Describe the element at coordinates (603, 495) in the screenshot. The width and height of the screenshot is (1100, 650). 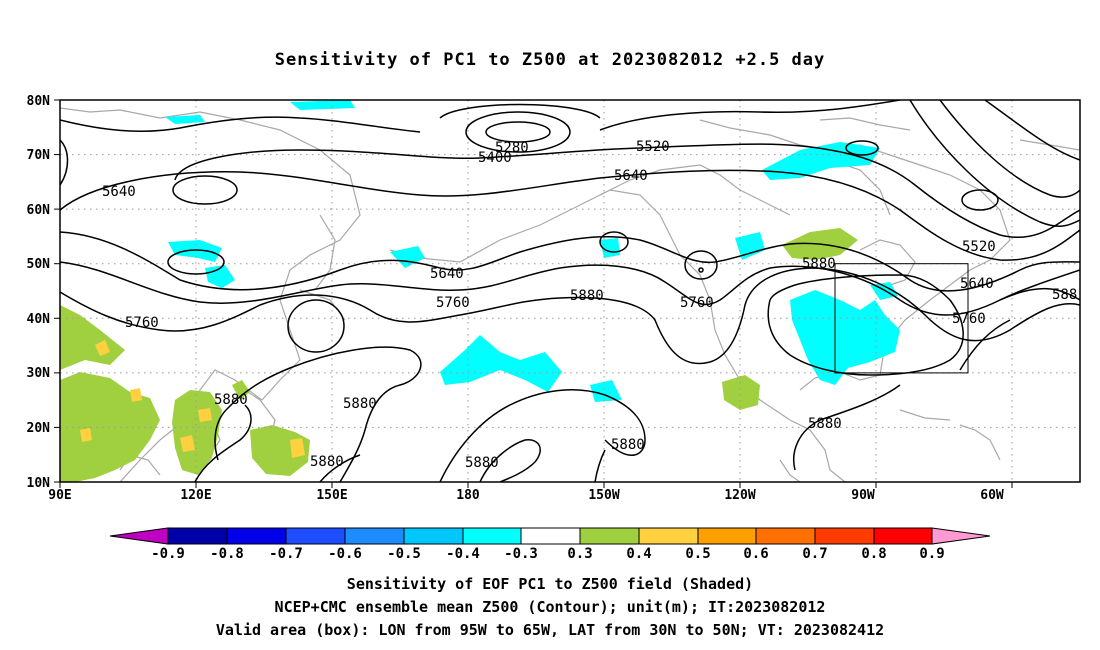
I see `lon-label: 150W` at that location.